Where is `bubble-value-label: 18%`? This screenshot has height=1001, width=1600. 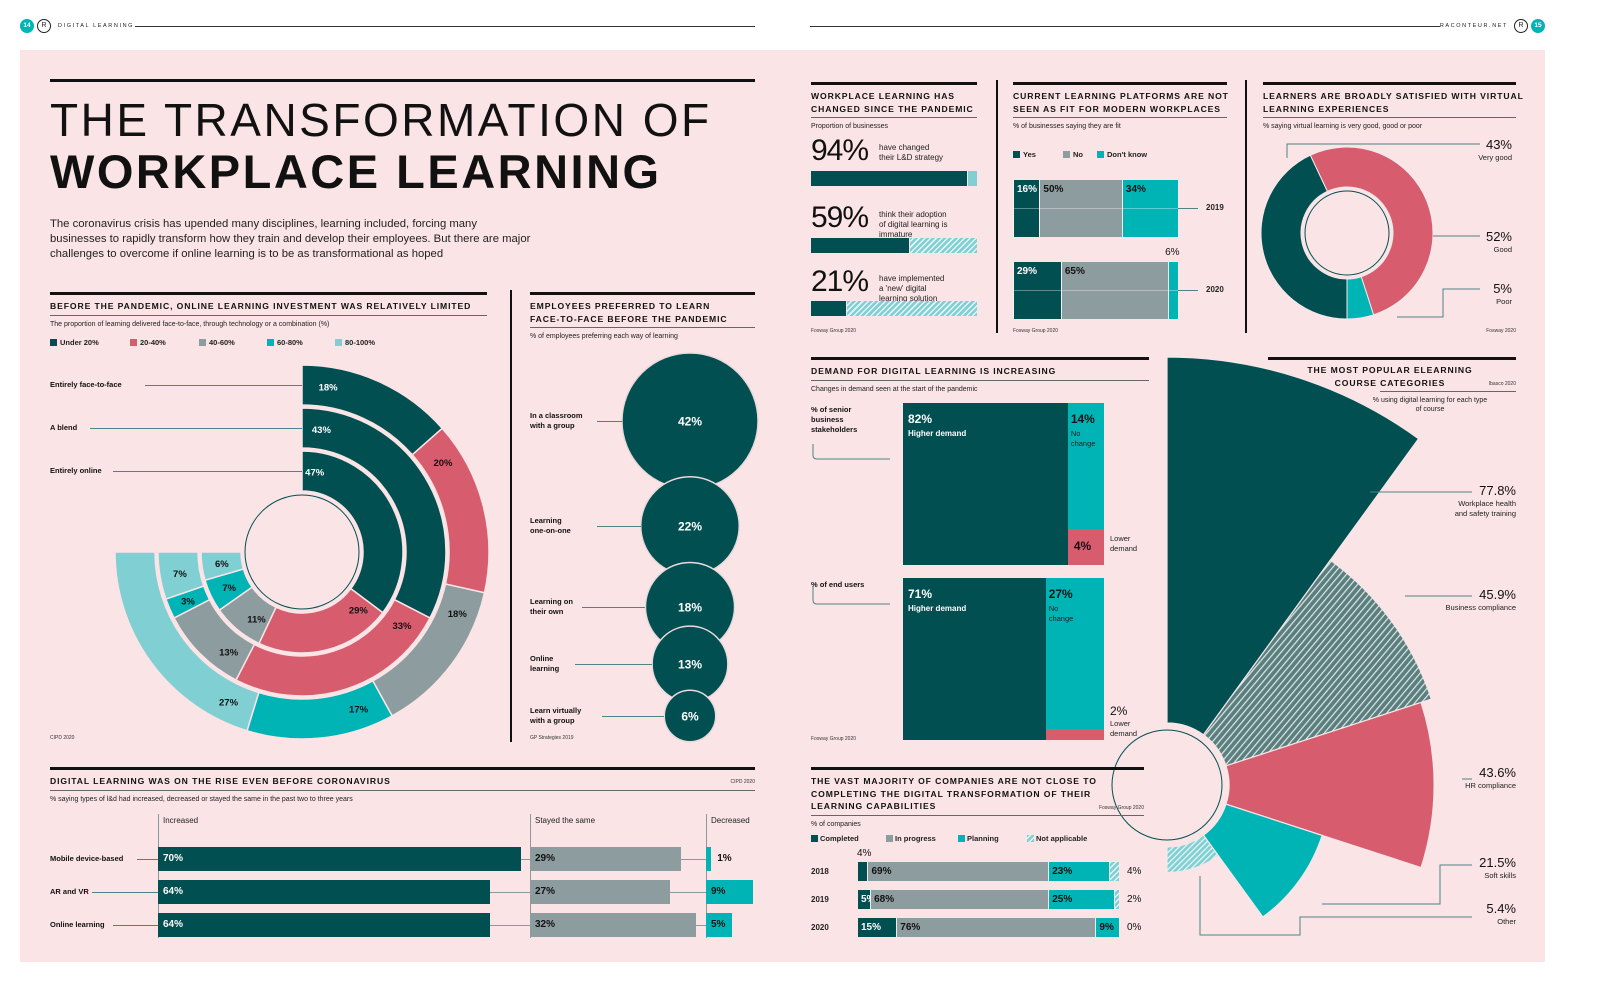 bubble-value-label: 18% is located at coordinates (690, 608).